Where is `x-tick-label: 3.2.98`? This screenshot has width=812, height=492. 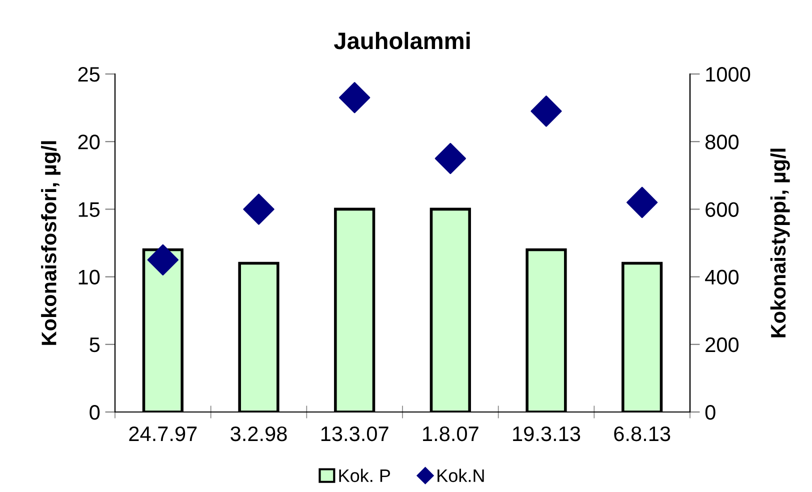
x-tick-label: 3.2.98 is located at coordinates (258, 434).